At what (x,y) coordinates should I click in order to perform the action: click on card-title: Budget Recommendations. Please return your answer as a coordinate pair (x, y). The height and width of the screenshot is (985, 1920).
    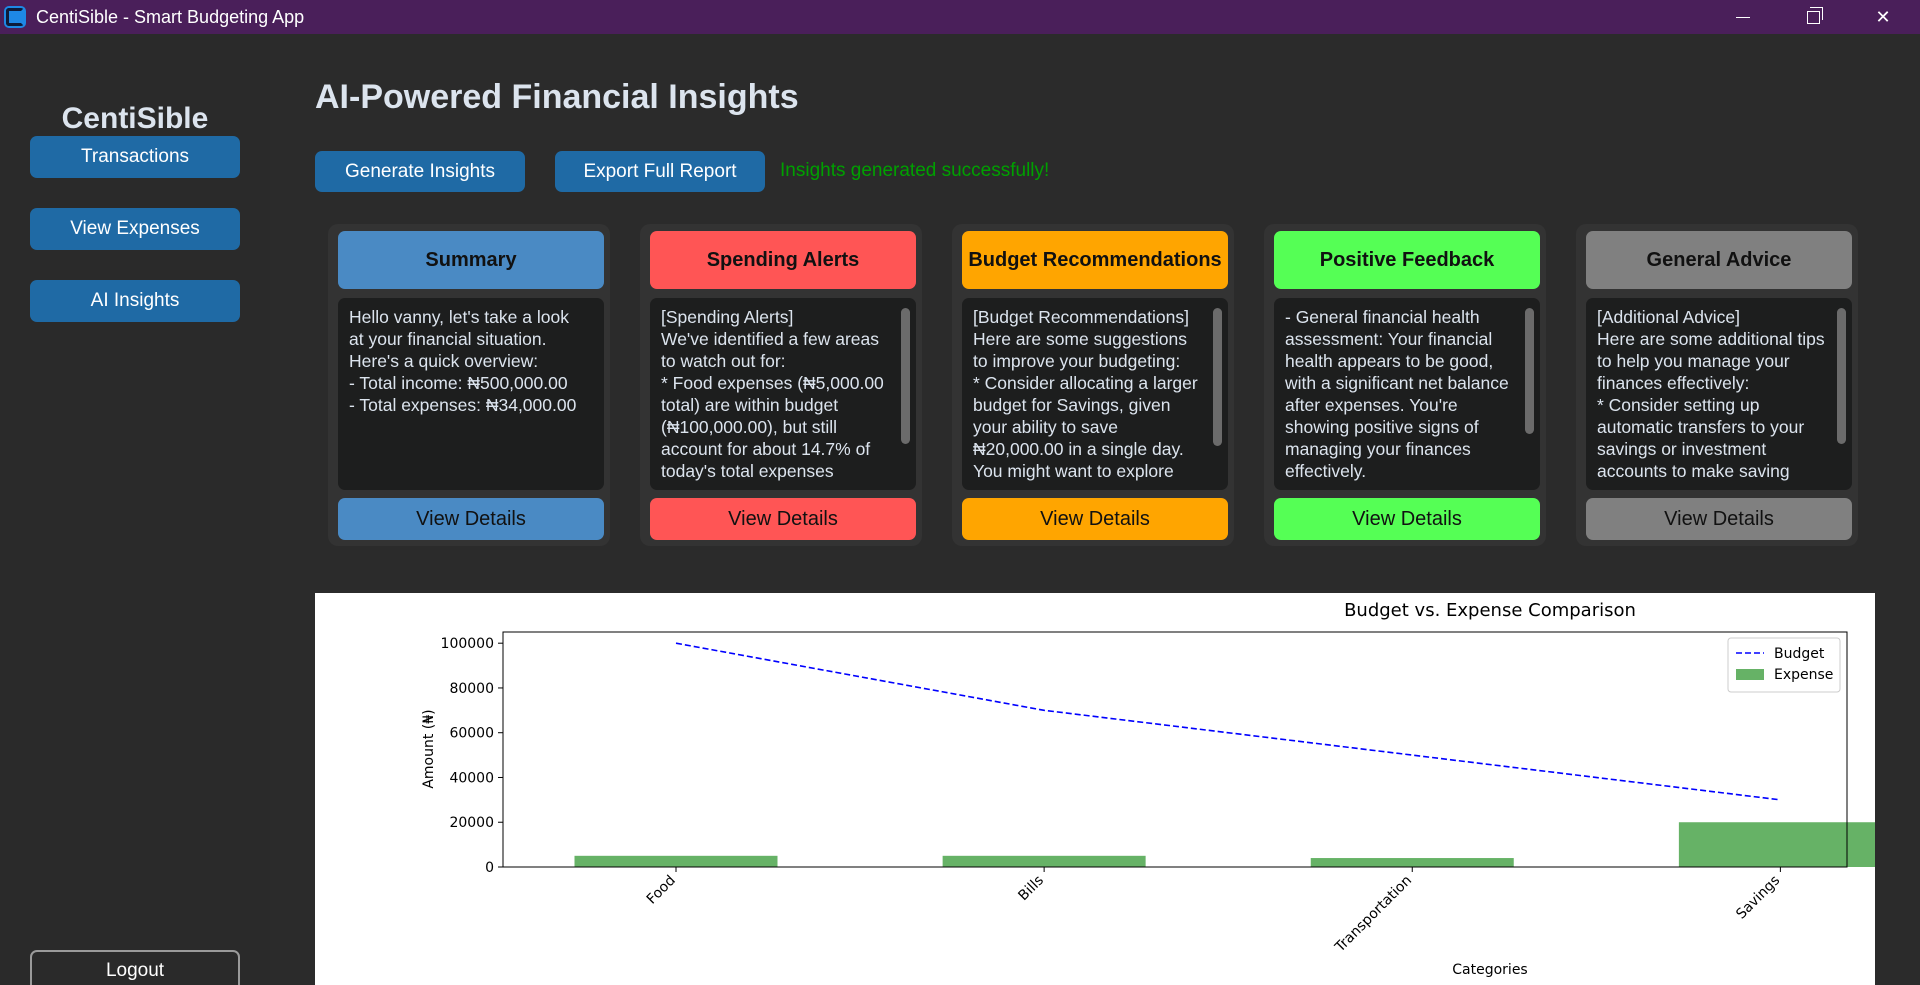
    Looking at the image, I should click on (1095, 260).